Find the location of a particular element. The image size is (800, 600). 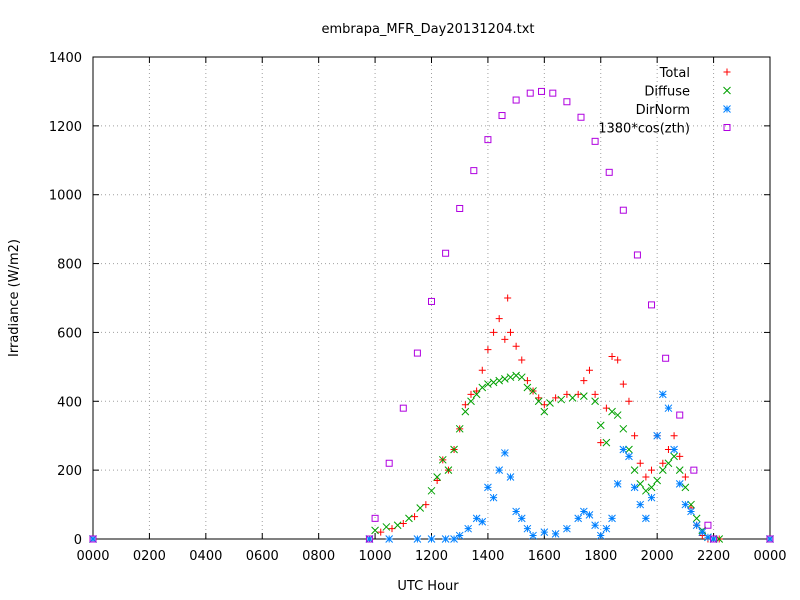

x-tick-label: 1200 is located at coordinates (431, 556).